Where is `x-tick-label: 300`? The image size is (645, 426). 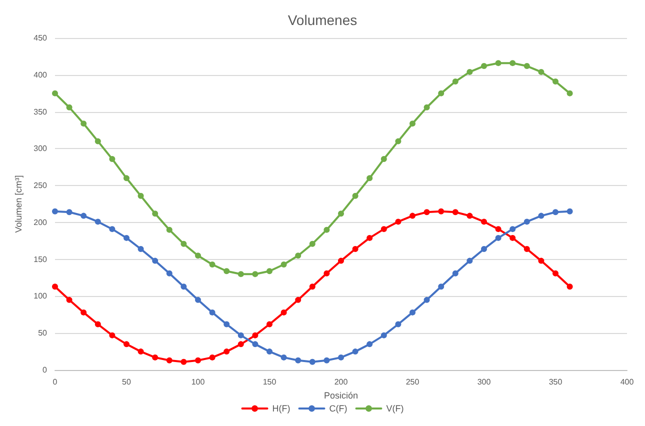
x-tick-label: 300 is located at coordinates (484, 382).